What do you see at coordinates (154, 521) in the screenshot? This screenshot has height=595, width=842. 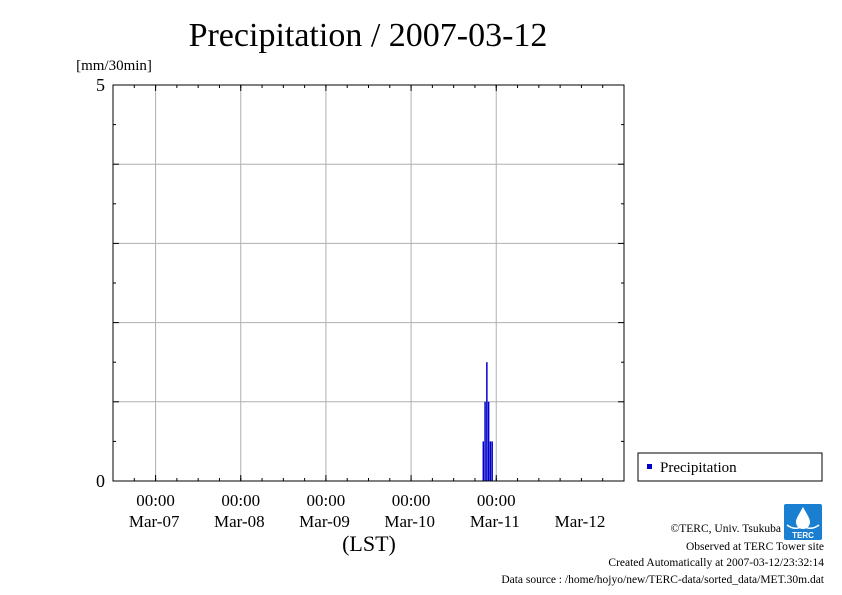 I see `x-tick-date-label: Mar-07` at bounding box center [154, 521].